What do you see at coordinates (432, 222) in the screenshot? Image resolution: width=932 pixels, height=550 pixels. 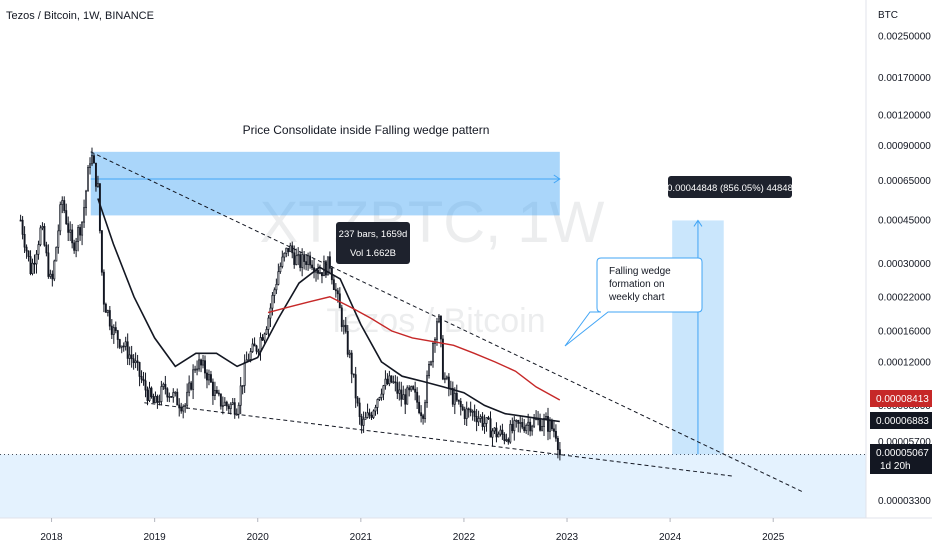 I see `watermark-symbol: XTZBTC, 1W` at bounding box center [432, 222].